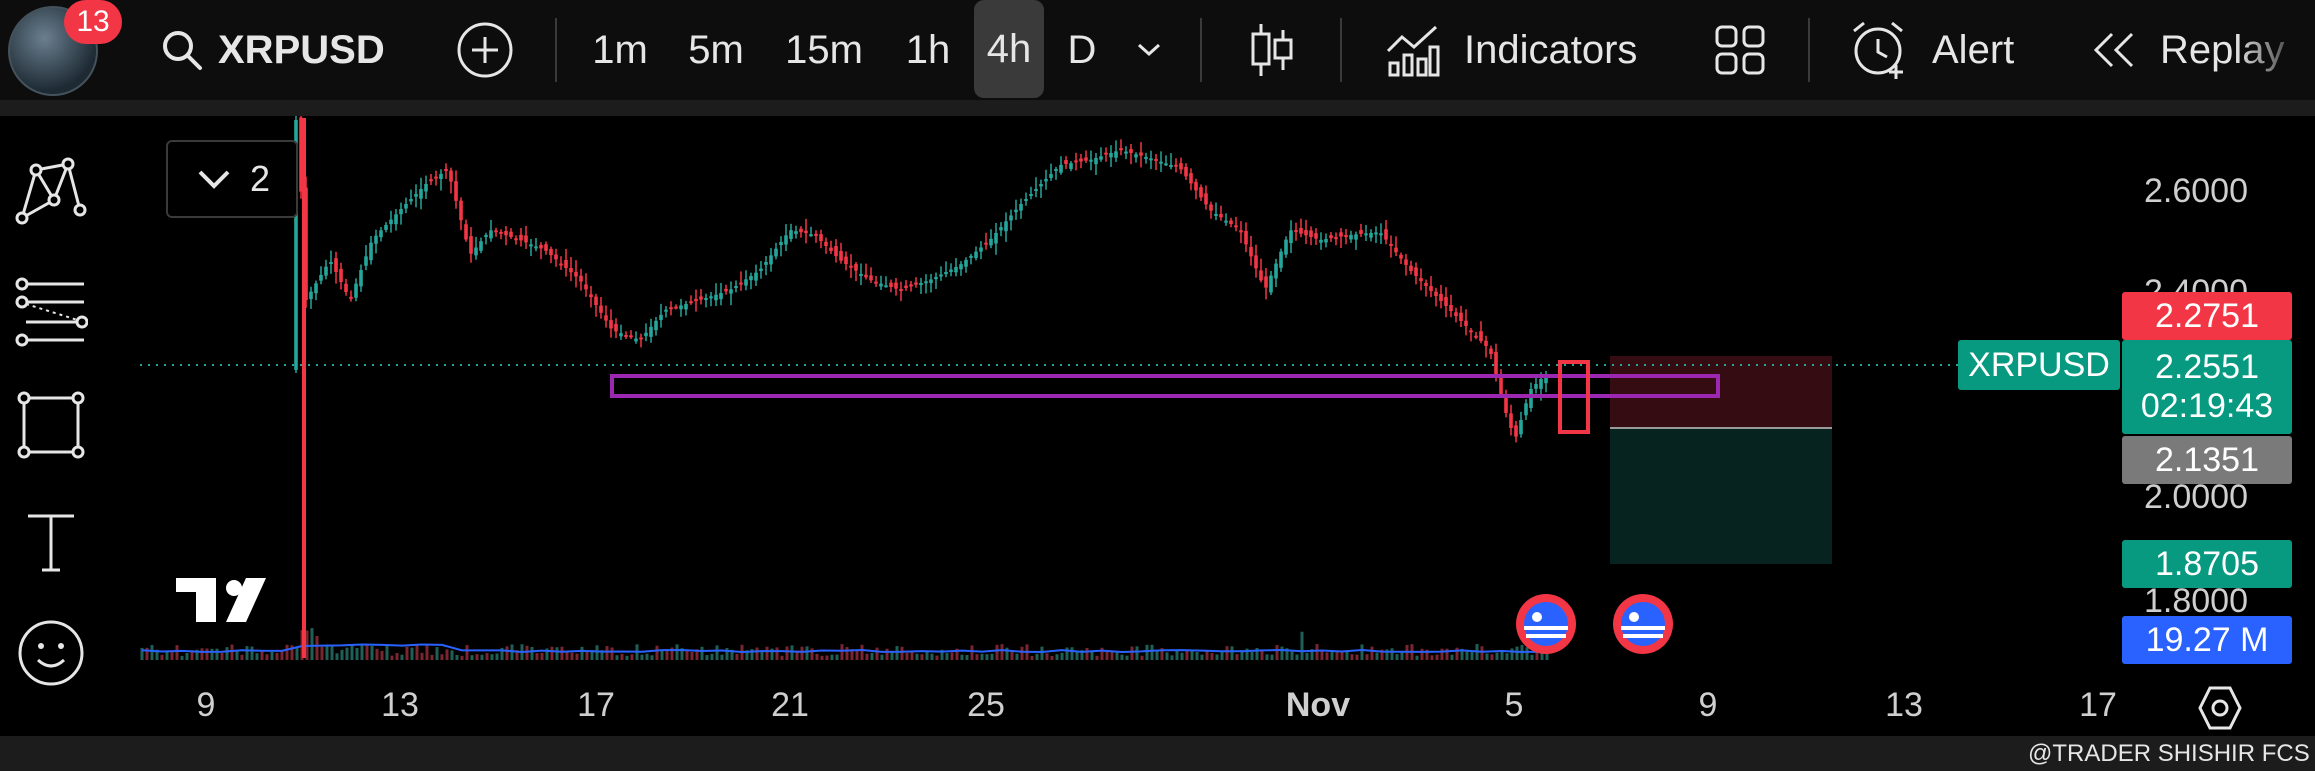 The height and width of the screenshot is (771, 2315). What do you see at coordinates (2201, 50) in the screenshot?
I see `replay-button: Replay` at bounding box center [2201, 50].